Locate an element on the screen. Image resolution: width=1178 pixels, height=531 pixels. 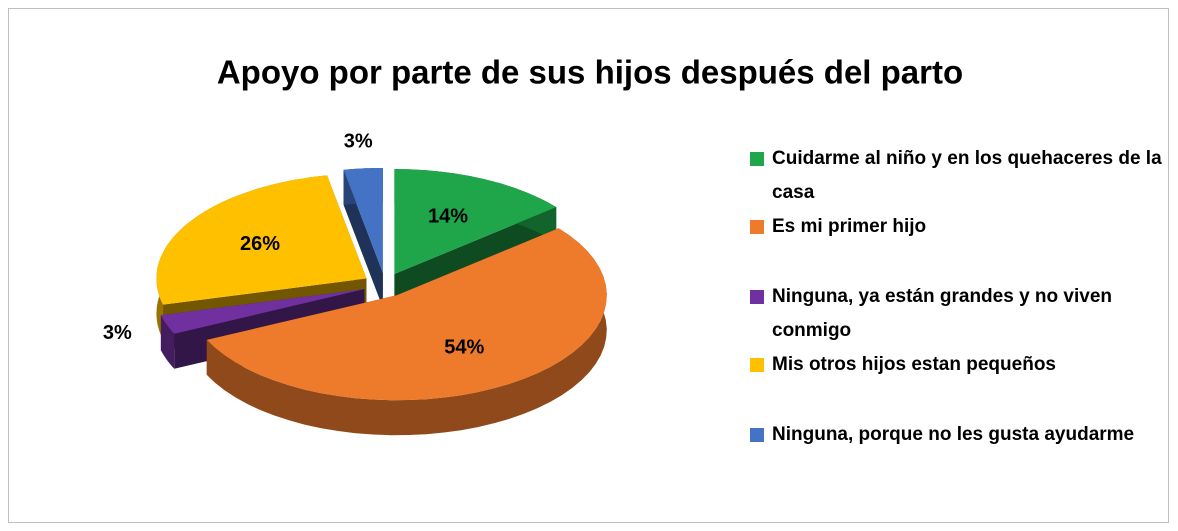
legend-label: Ninguna, porque no les gusta ayudarme is located at coordinates (953, 434).